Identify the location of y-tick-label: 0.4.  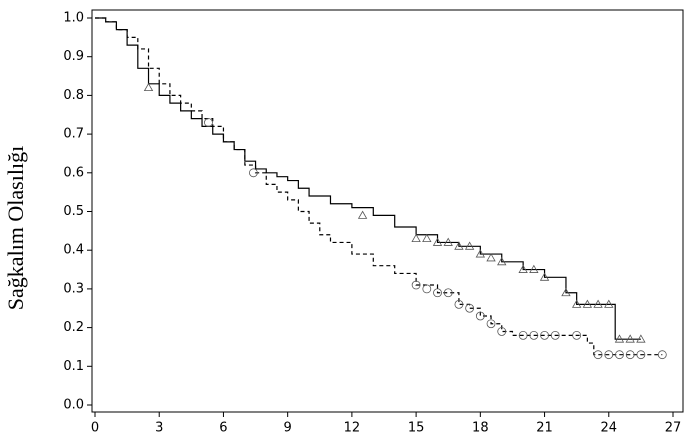
(73, 250).